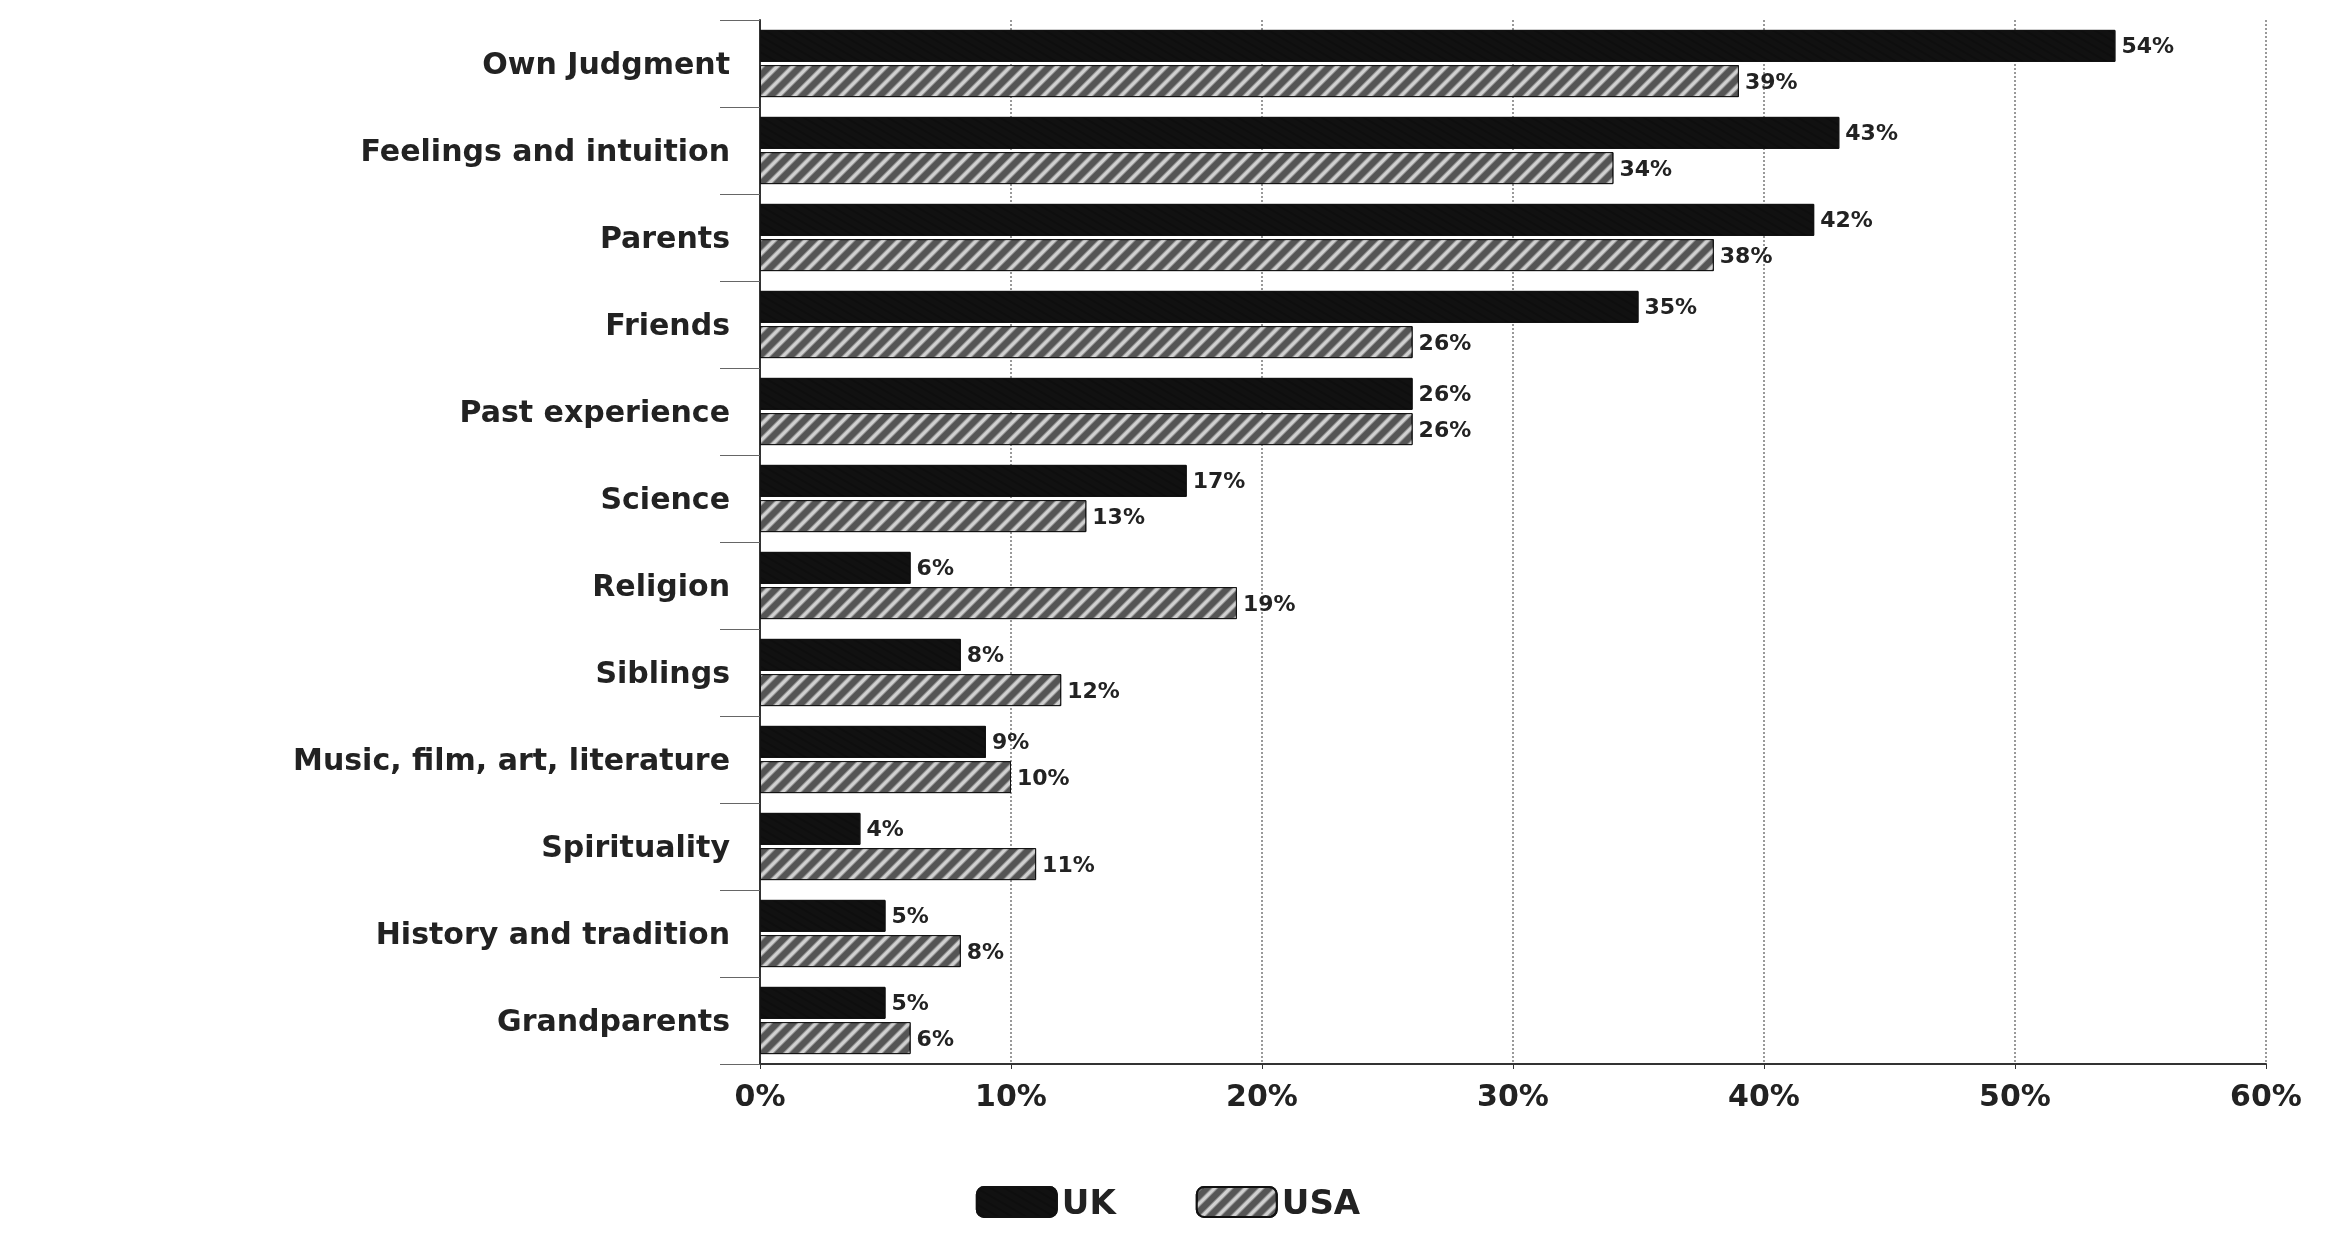 The height and width of the screenshot is (1234, 2336). What do you see at coordinates (1746, 255) in the screenshot?
I see `data-label: 38%` at bounding box center [1746, 255].